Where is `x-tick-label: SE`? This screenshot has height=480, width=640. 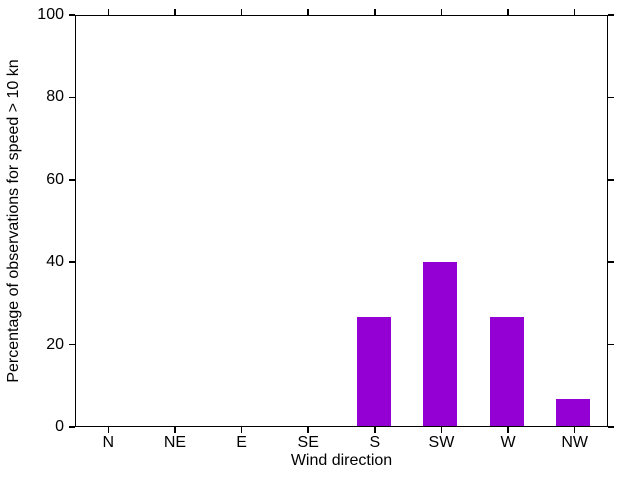 x-tick-label: SE is located at coordinates (308, 442).